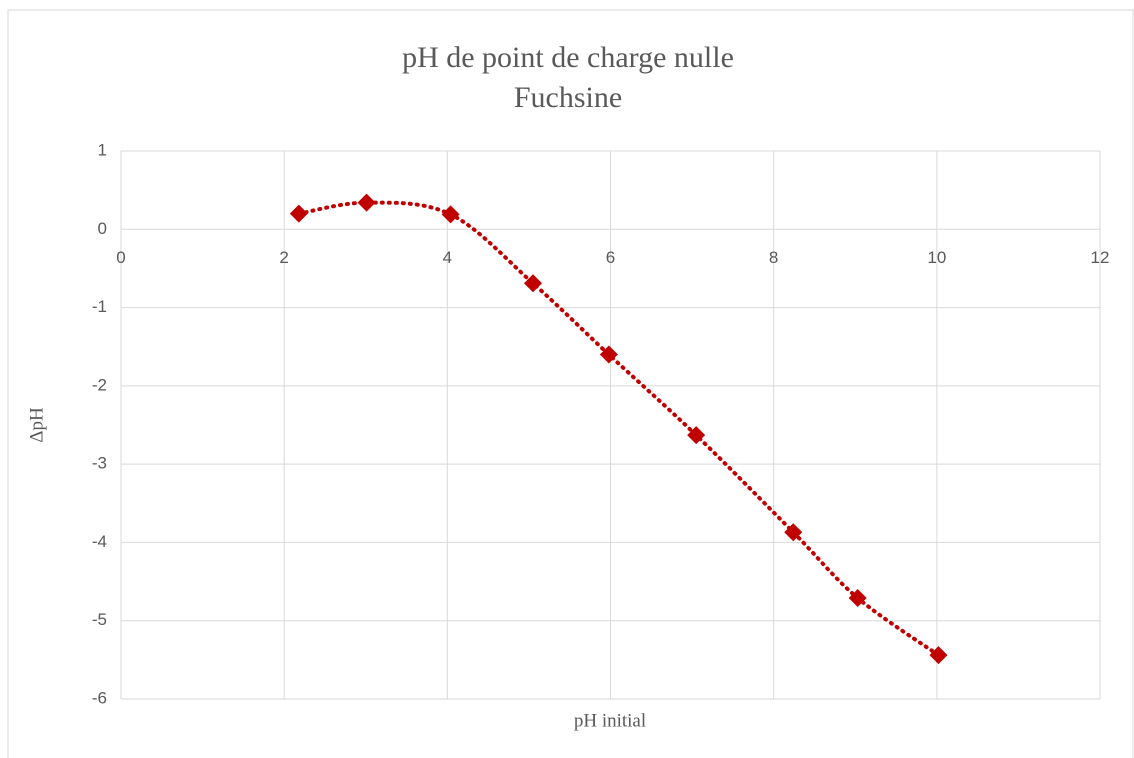  Describe the element at coordinates (99, 619) in the screenshot. I see `y-tick-label: -5` at that location.